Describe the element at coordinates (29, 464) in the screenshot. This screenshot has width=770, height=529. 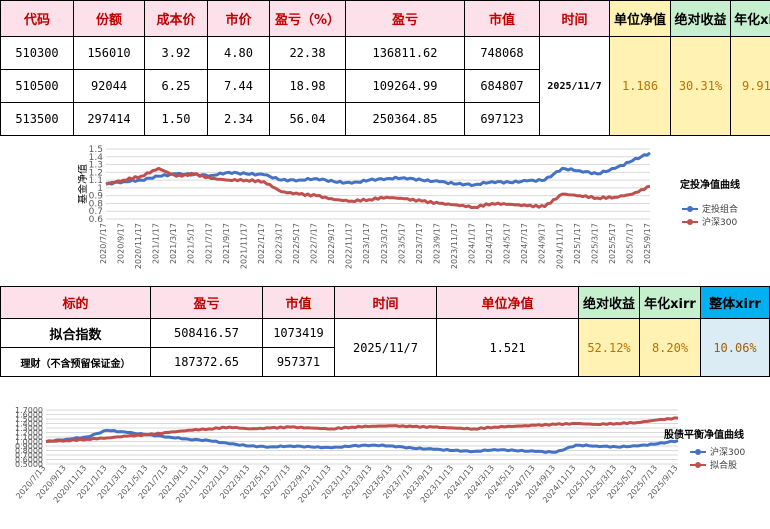
I see `y-tick-label: 0.5000` at that location.